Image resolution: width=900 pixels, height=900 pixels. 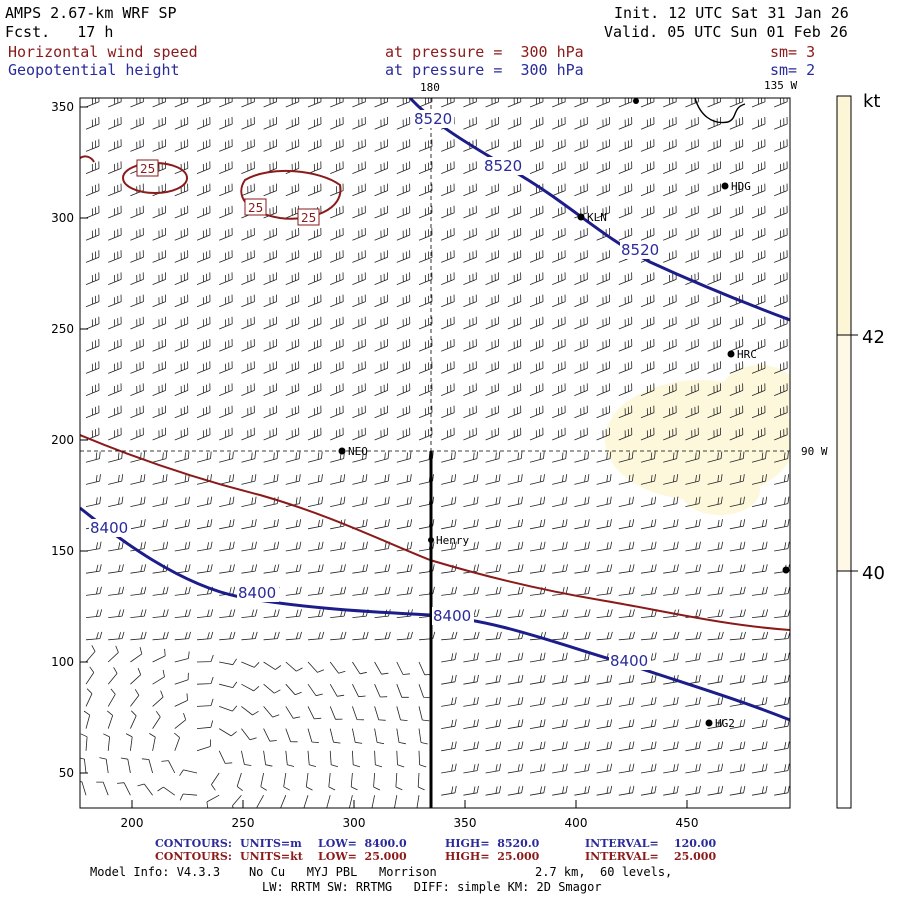 What do you see at coordinates (860, 450) in the screenshot?
I see `color-bar: kt 42 40` at bounding box center [860, 450].